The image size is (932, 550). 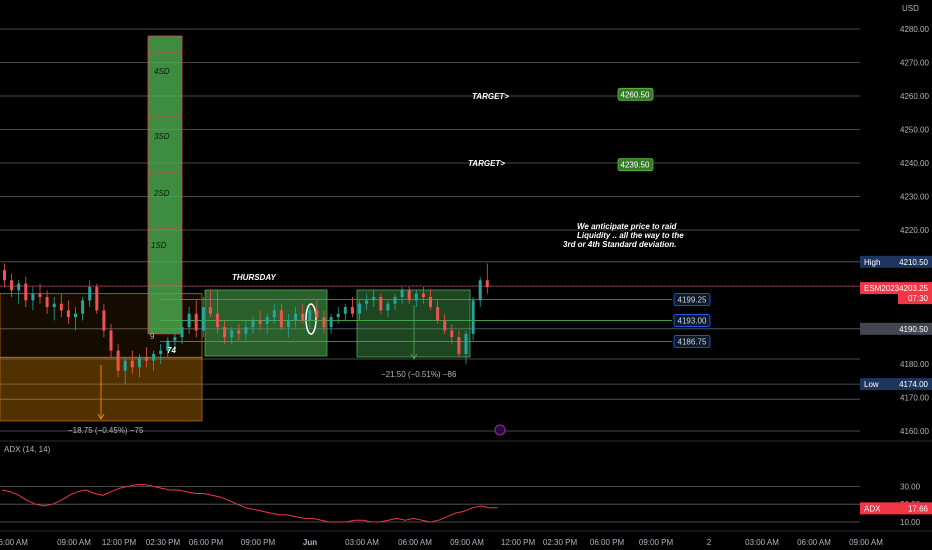 What do you see at coordinates (872, 262) in the screenshot?
I see `high-tag-label: High` at bounding box center [872, 262].